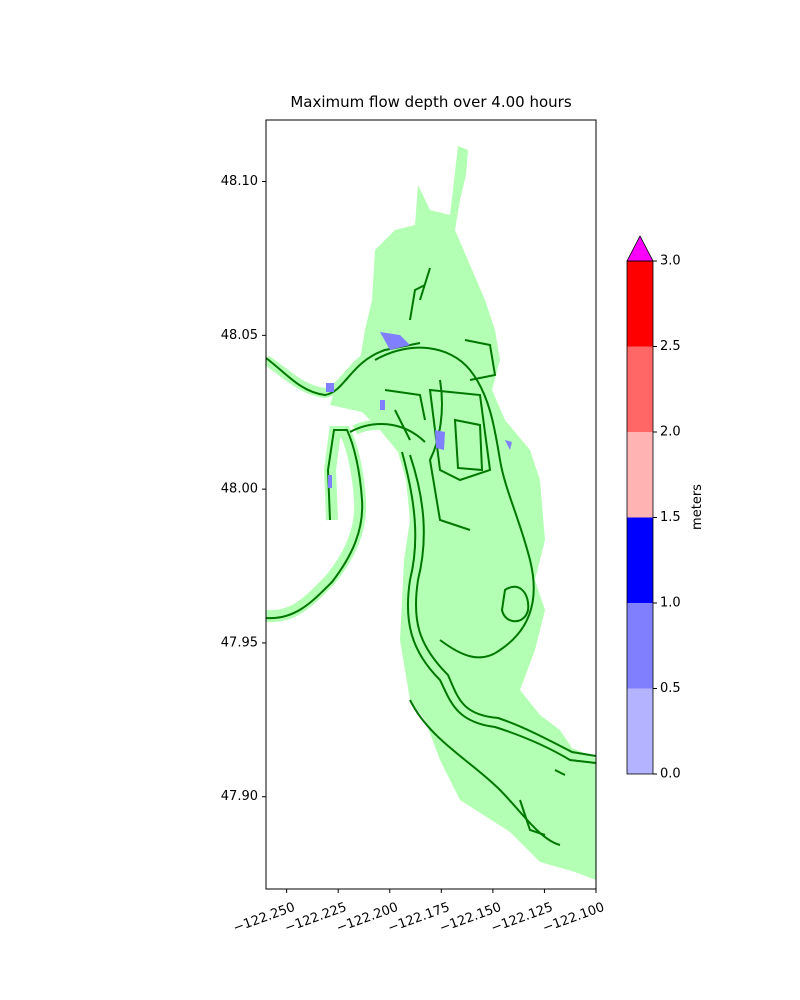 Image resolution: width=800 pixels, height=1000 pixels. Describe the element at coordinates (239, 796) in the screenshot. I see `y-tick-label: 47.90` at that location.